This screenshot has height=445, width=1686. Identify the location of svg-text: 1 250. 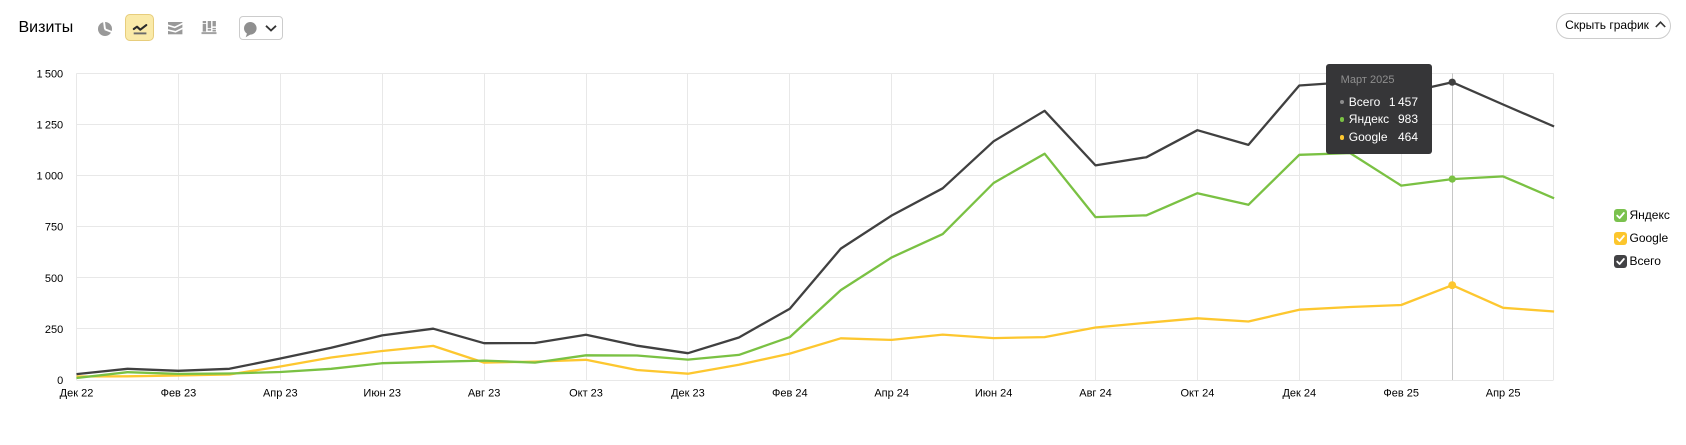
(50, 126).